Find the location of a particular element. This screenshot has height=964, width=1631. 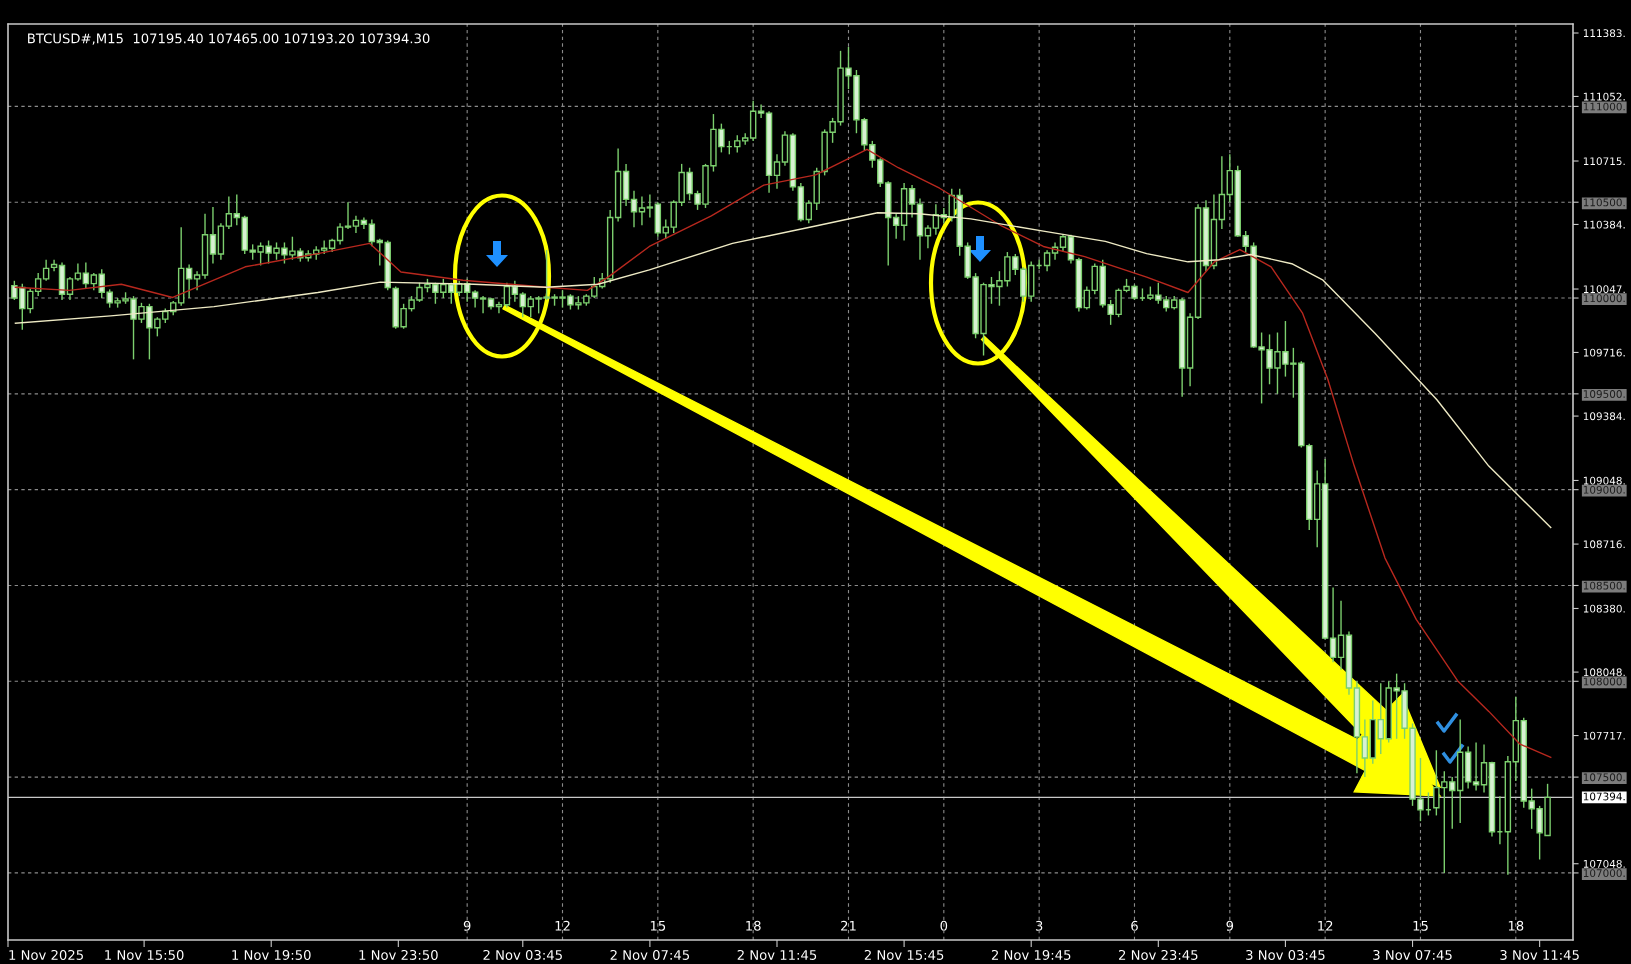

x2-tick-label: 3 is located at coordinates (1039, 925).